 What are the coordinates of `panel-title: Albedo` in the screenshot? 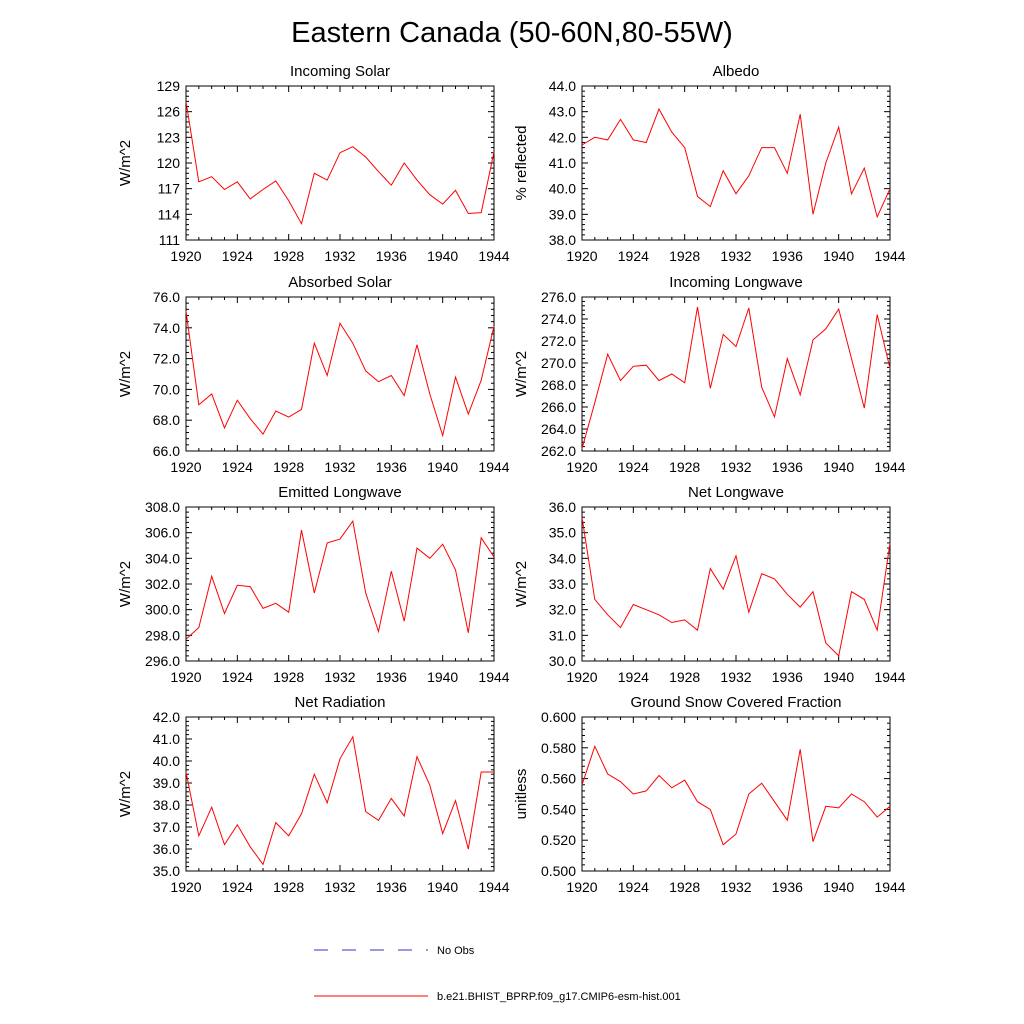 It's located at (736, 71).